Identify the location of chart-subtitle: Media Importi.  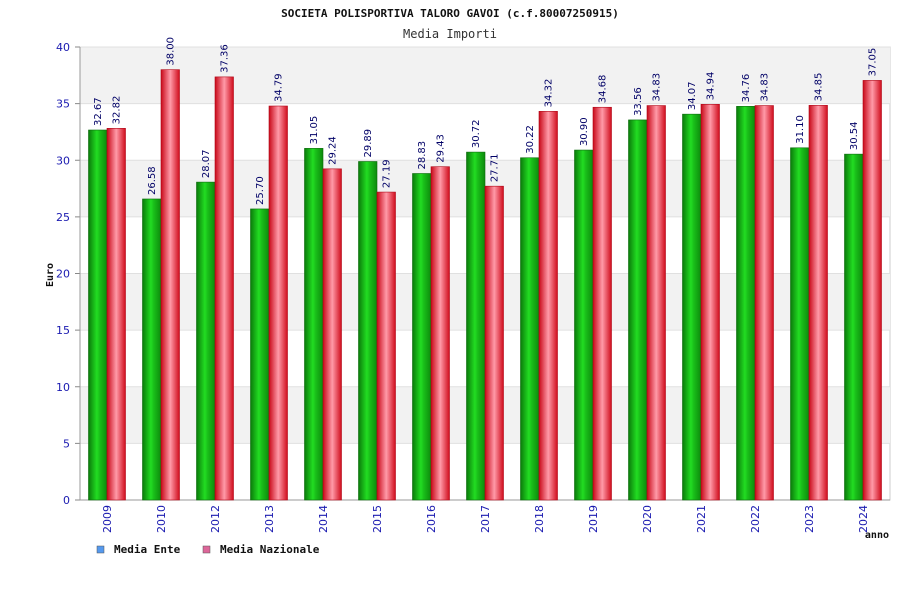
(450, 34).